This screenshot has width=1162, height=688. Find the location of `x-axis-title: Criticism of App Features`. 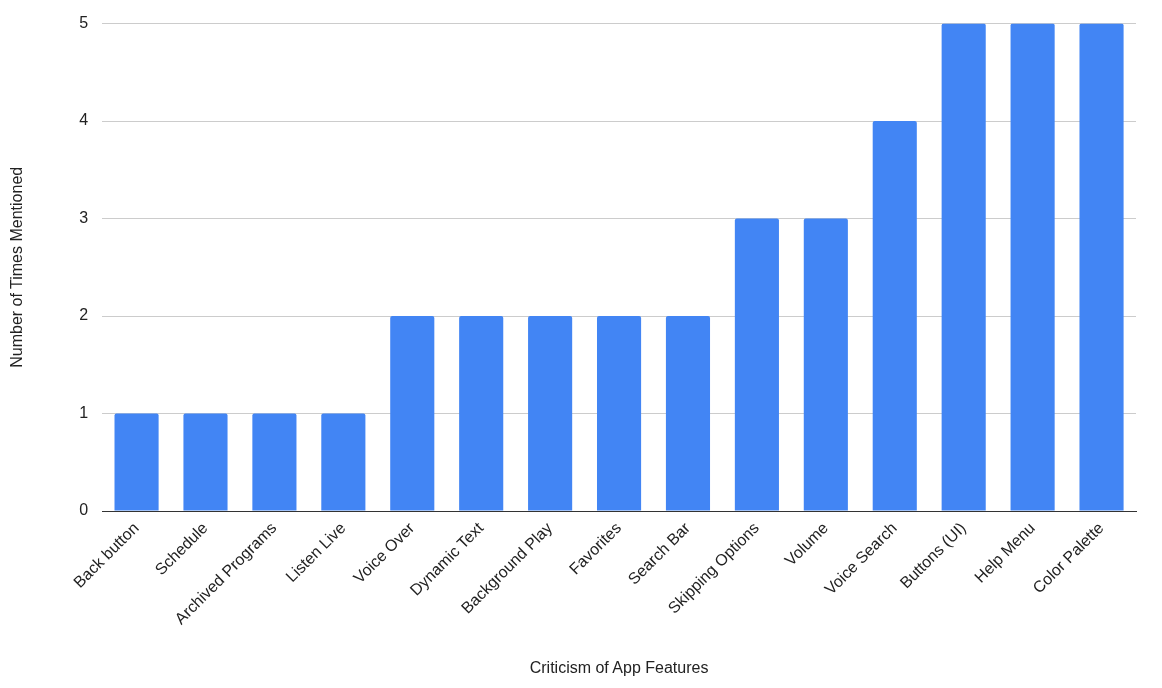

x-axis-title: Criticism of App Features is located at coordinates (619, 667).